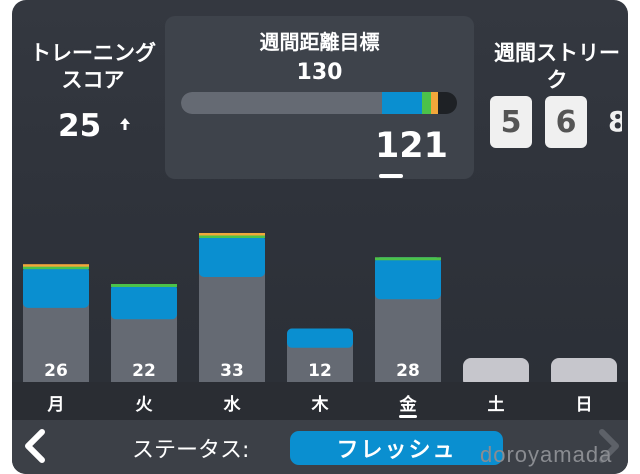 The width and height of the screenshot is (640, 474). What do you see at coordinates (191, 450) in the screenshot?
I see `status-label: ステータス:` at bounding box center [191, 450].